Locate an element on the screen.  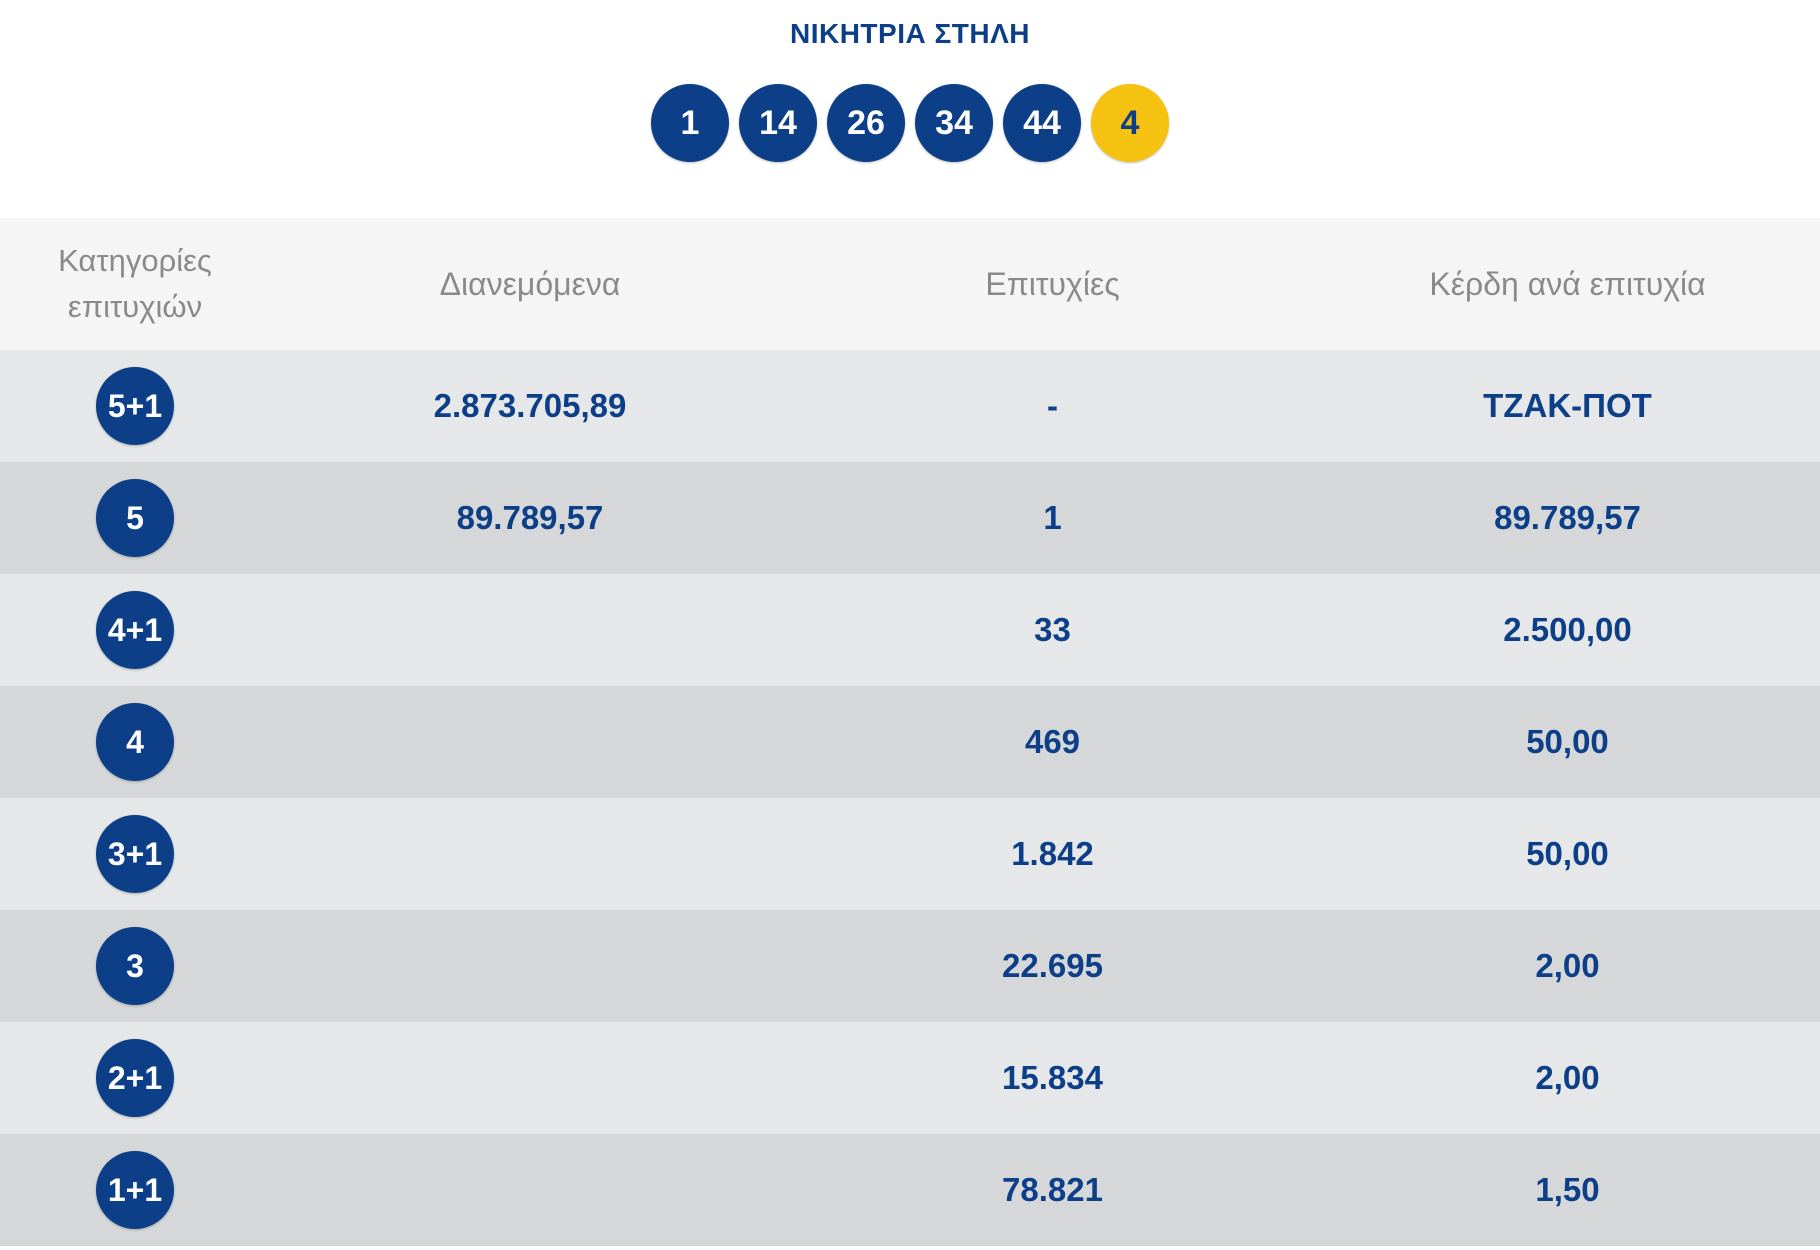
header-category: Κατηγορίες επιτυχιών is located at coordinates (135, 284).